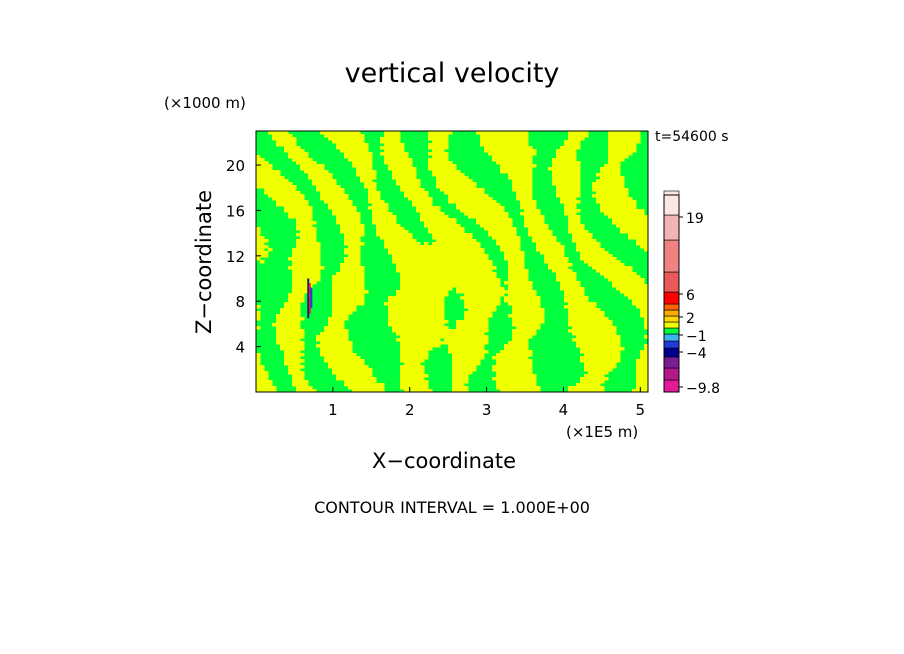 Image resolution: width=904 pixels, height=654 pixels. Describe the element at coordinates (452, 73) in the screenshot. I see `chart-title: vertical velocity` at that location.